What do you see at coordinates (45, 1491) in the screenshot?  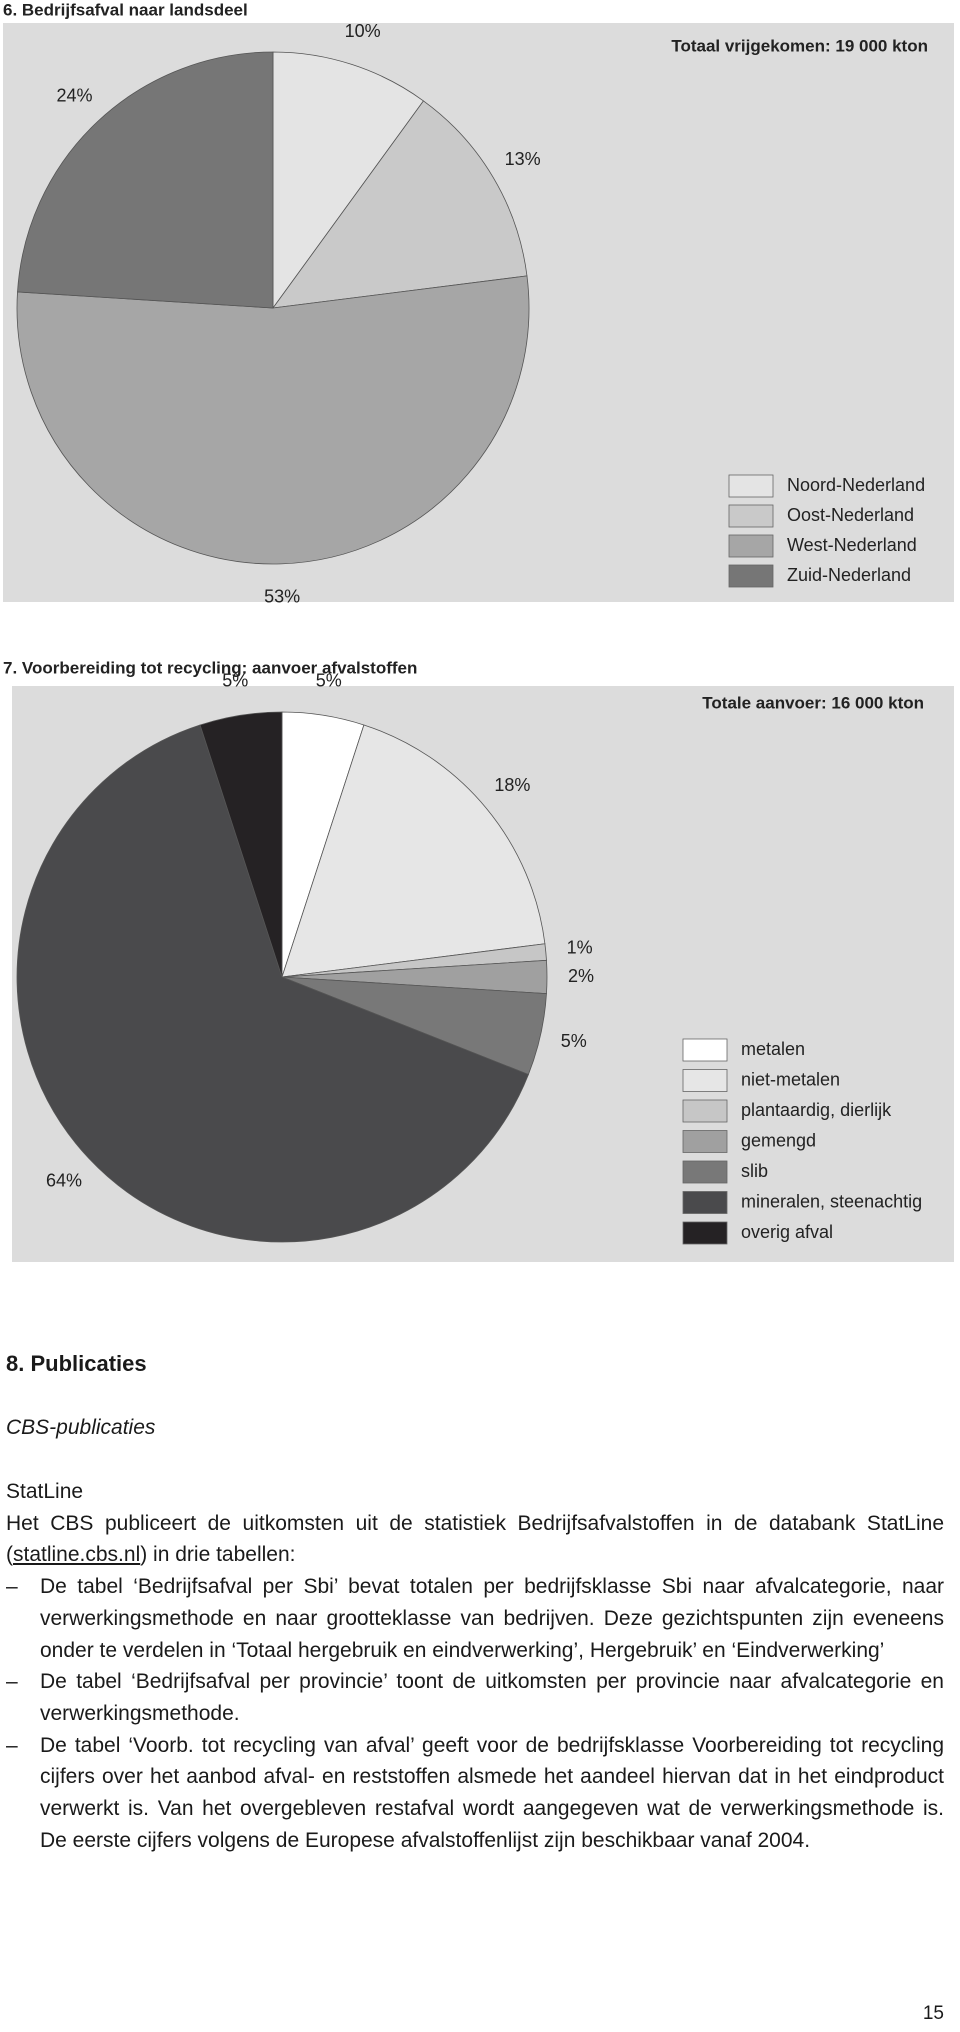 I see `paragraph: StatLine` at bounding box center [45, 1491].